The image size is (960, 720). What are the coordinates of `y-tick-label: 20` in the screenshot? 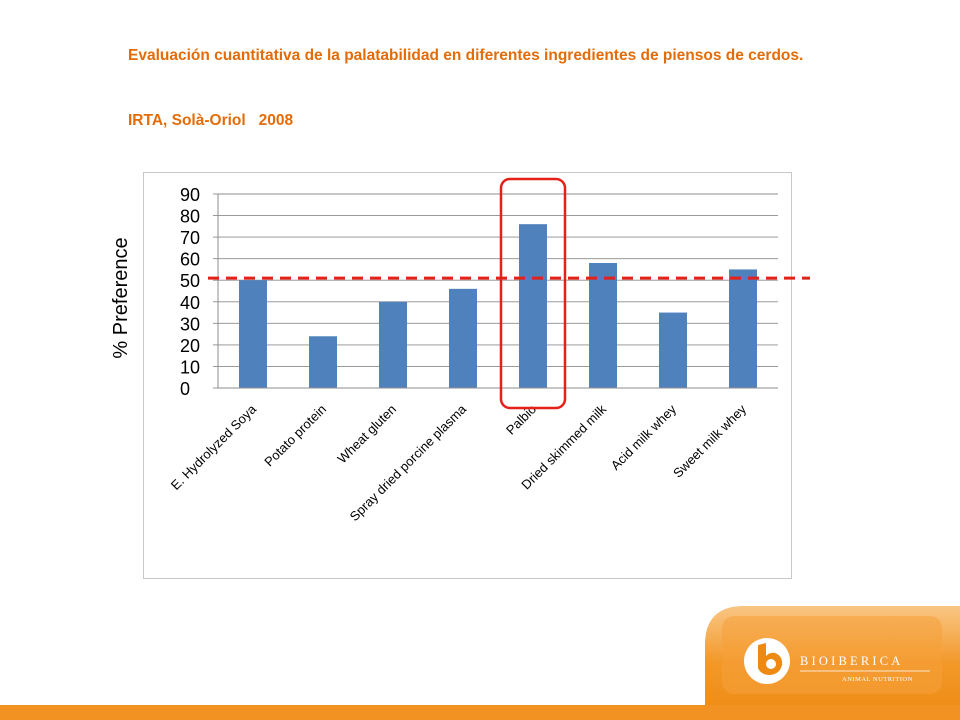 It's located at (190, 346).